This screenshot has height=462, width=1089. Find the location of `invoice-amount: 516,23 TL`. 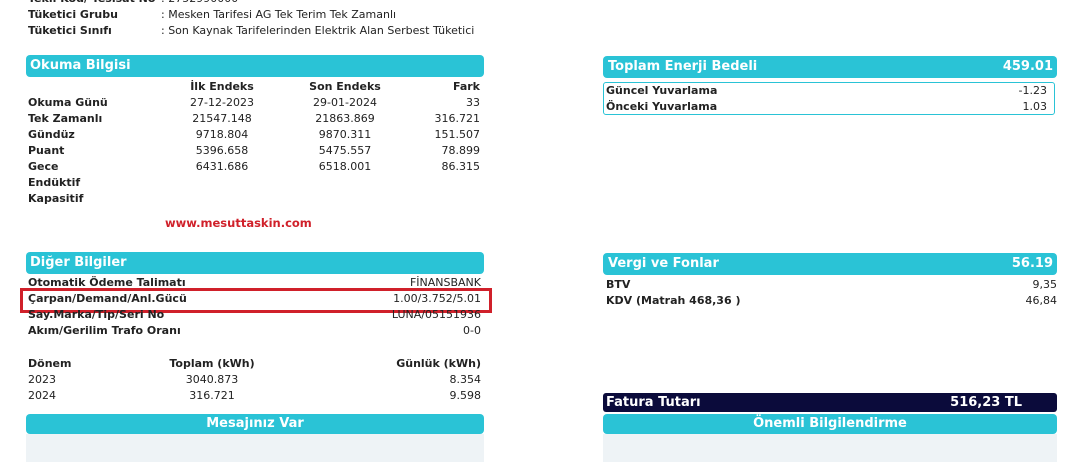

invoice-amount: 516,23 TL is located at coordinates (986, 402).